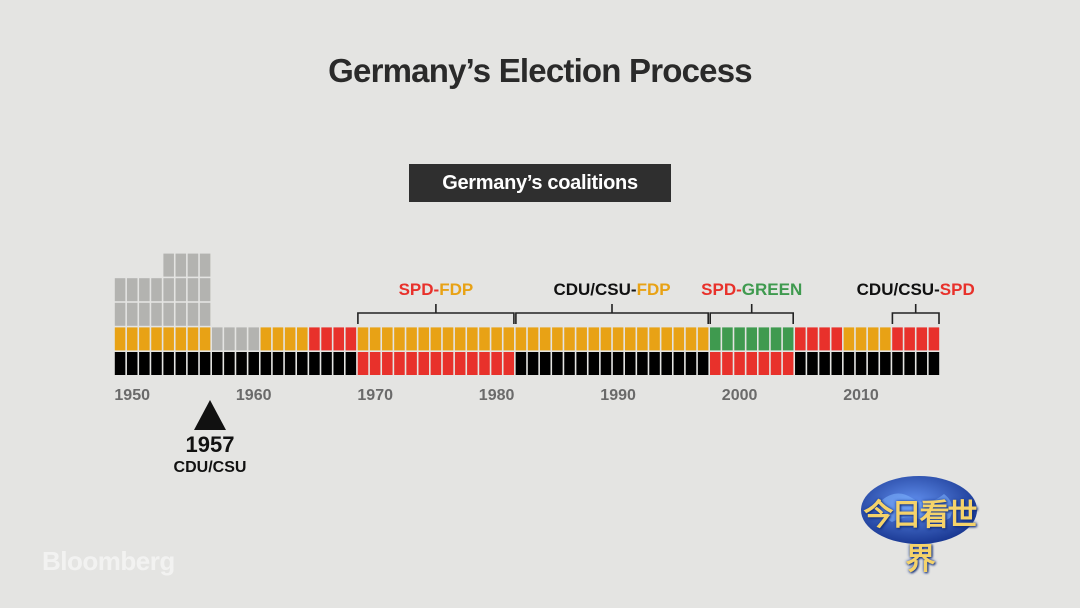 The height and width of the screenshot is (608, 1080). I want to click on cell-2010-row0, so click(861, 363).